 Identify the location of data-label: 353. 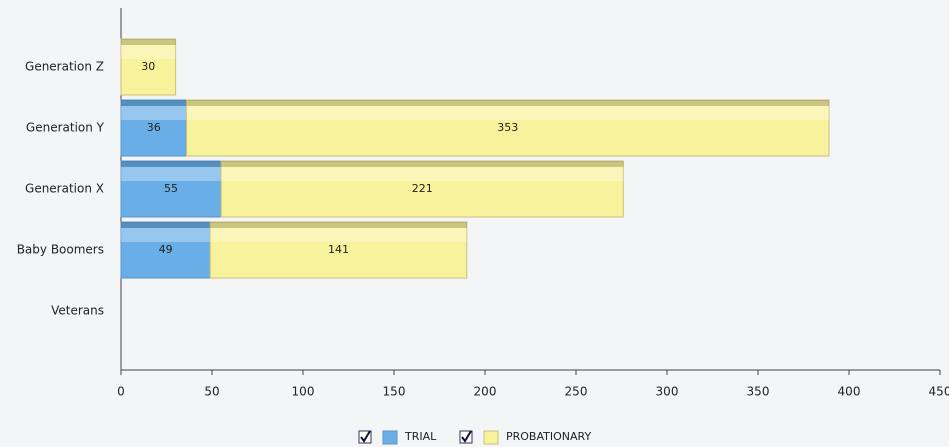
(507, 127).